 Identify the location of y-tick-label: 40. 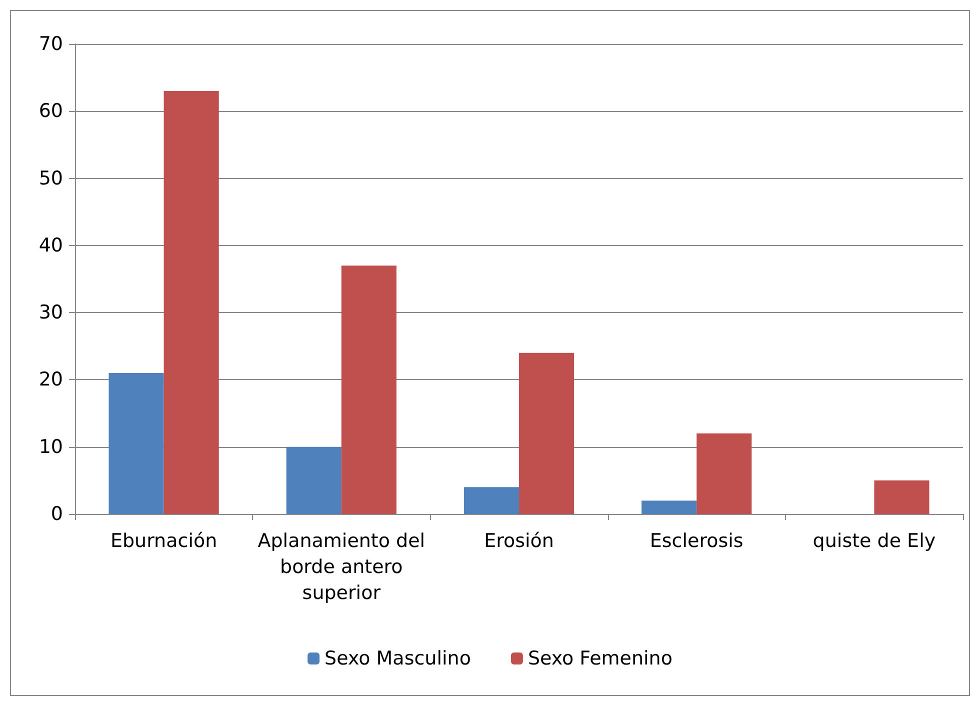
(50, 245).